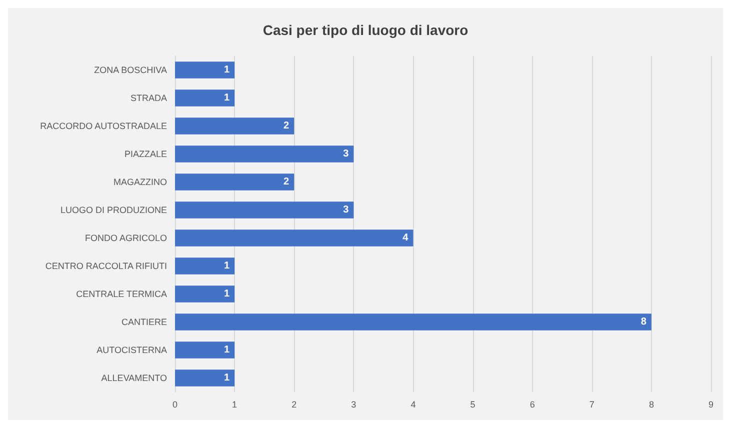 The height and width of the screenshot is (428, 731). I want to click on data-label: 8, so click(643, 322).